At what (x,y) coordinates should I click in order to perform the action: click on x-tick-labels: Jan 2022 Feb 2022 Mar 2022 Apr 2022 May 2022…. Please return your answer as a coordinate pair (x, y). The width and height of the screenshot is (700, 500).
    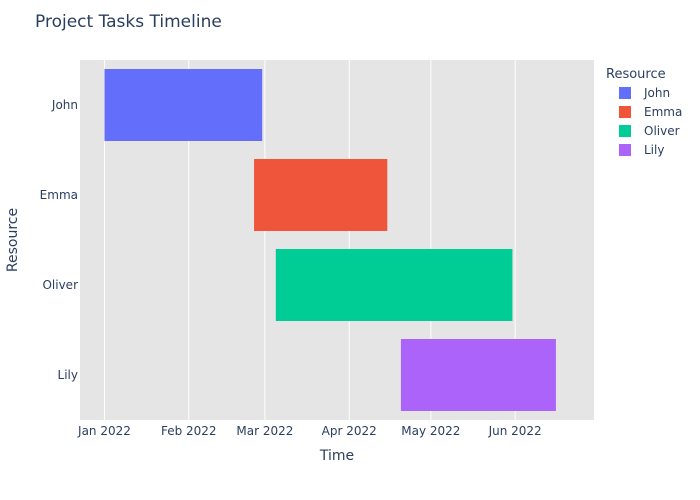
    Looking at the image, I should click on (309, 431).